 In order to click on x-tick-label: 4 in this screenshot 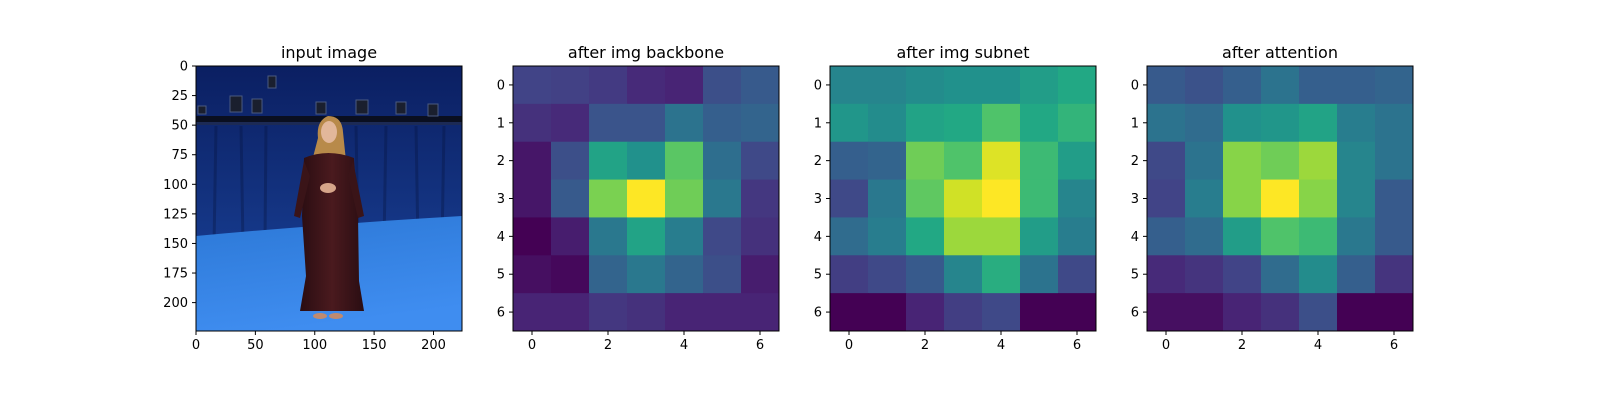, I will do `click(1001, 345)`.